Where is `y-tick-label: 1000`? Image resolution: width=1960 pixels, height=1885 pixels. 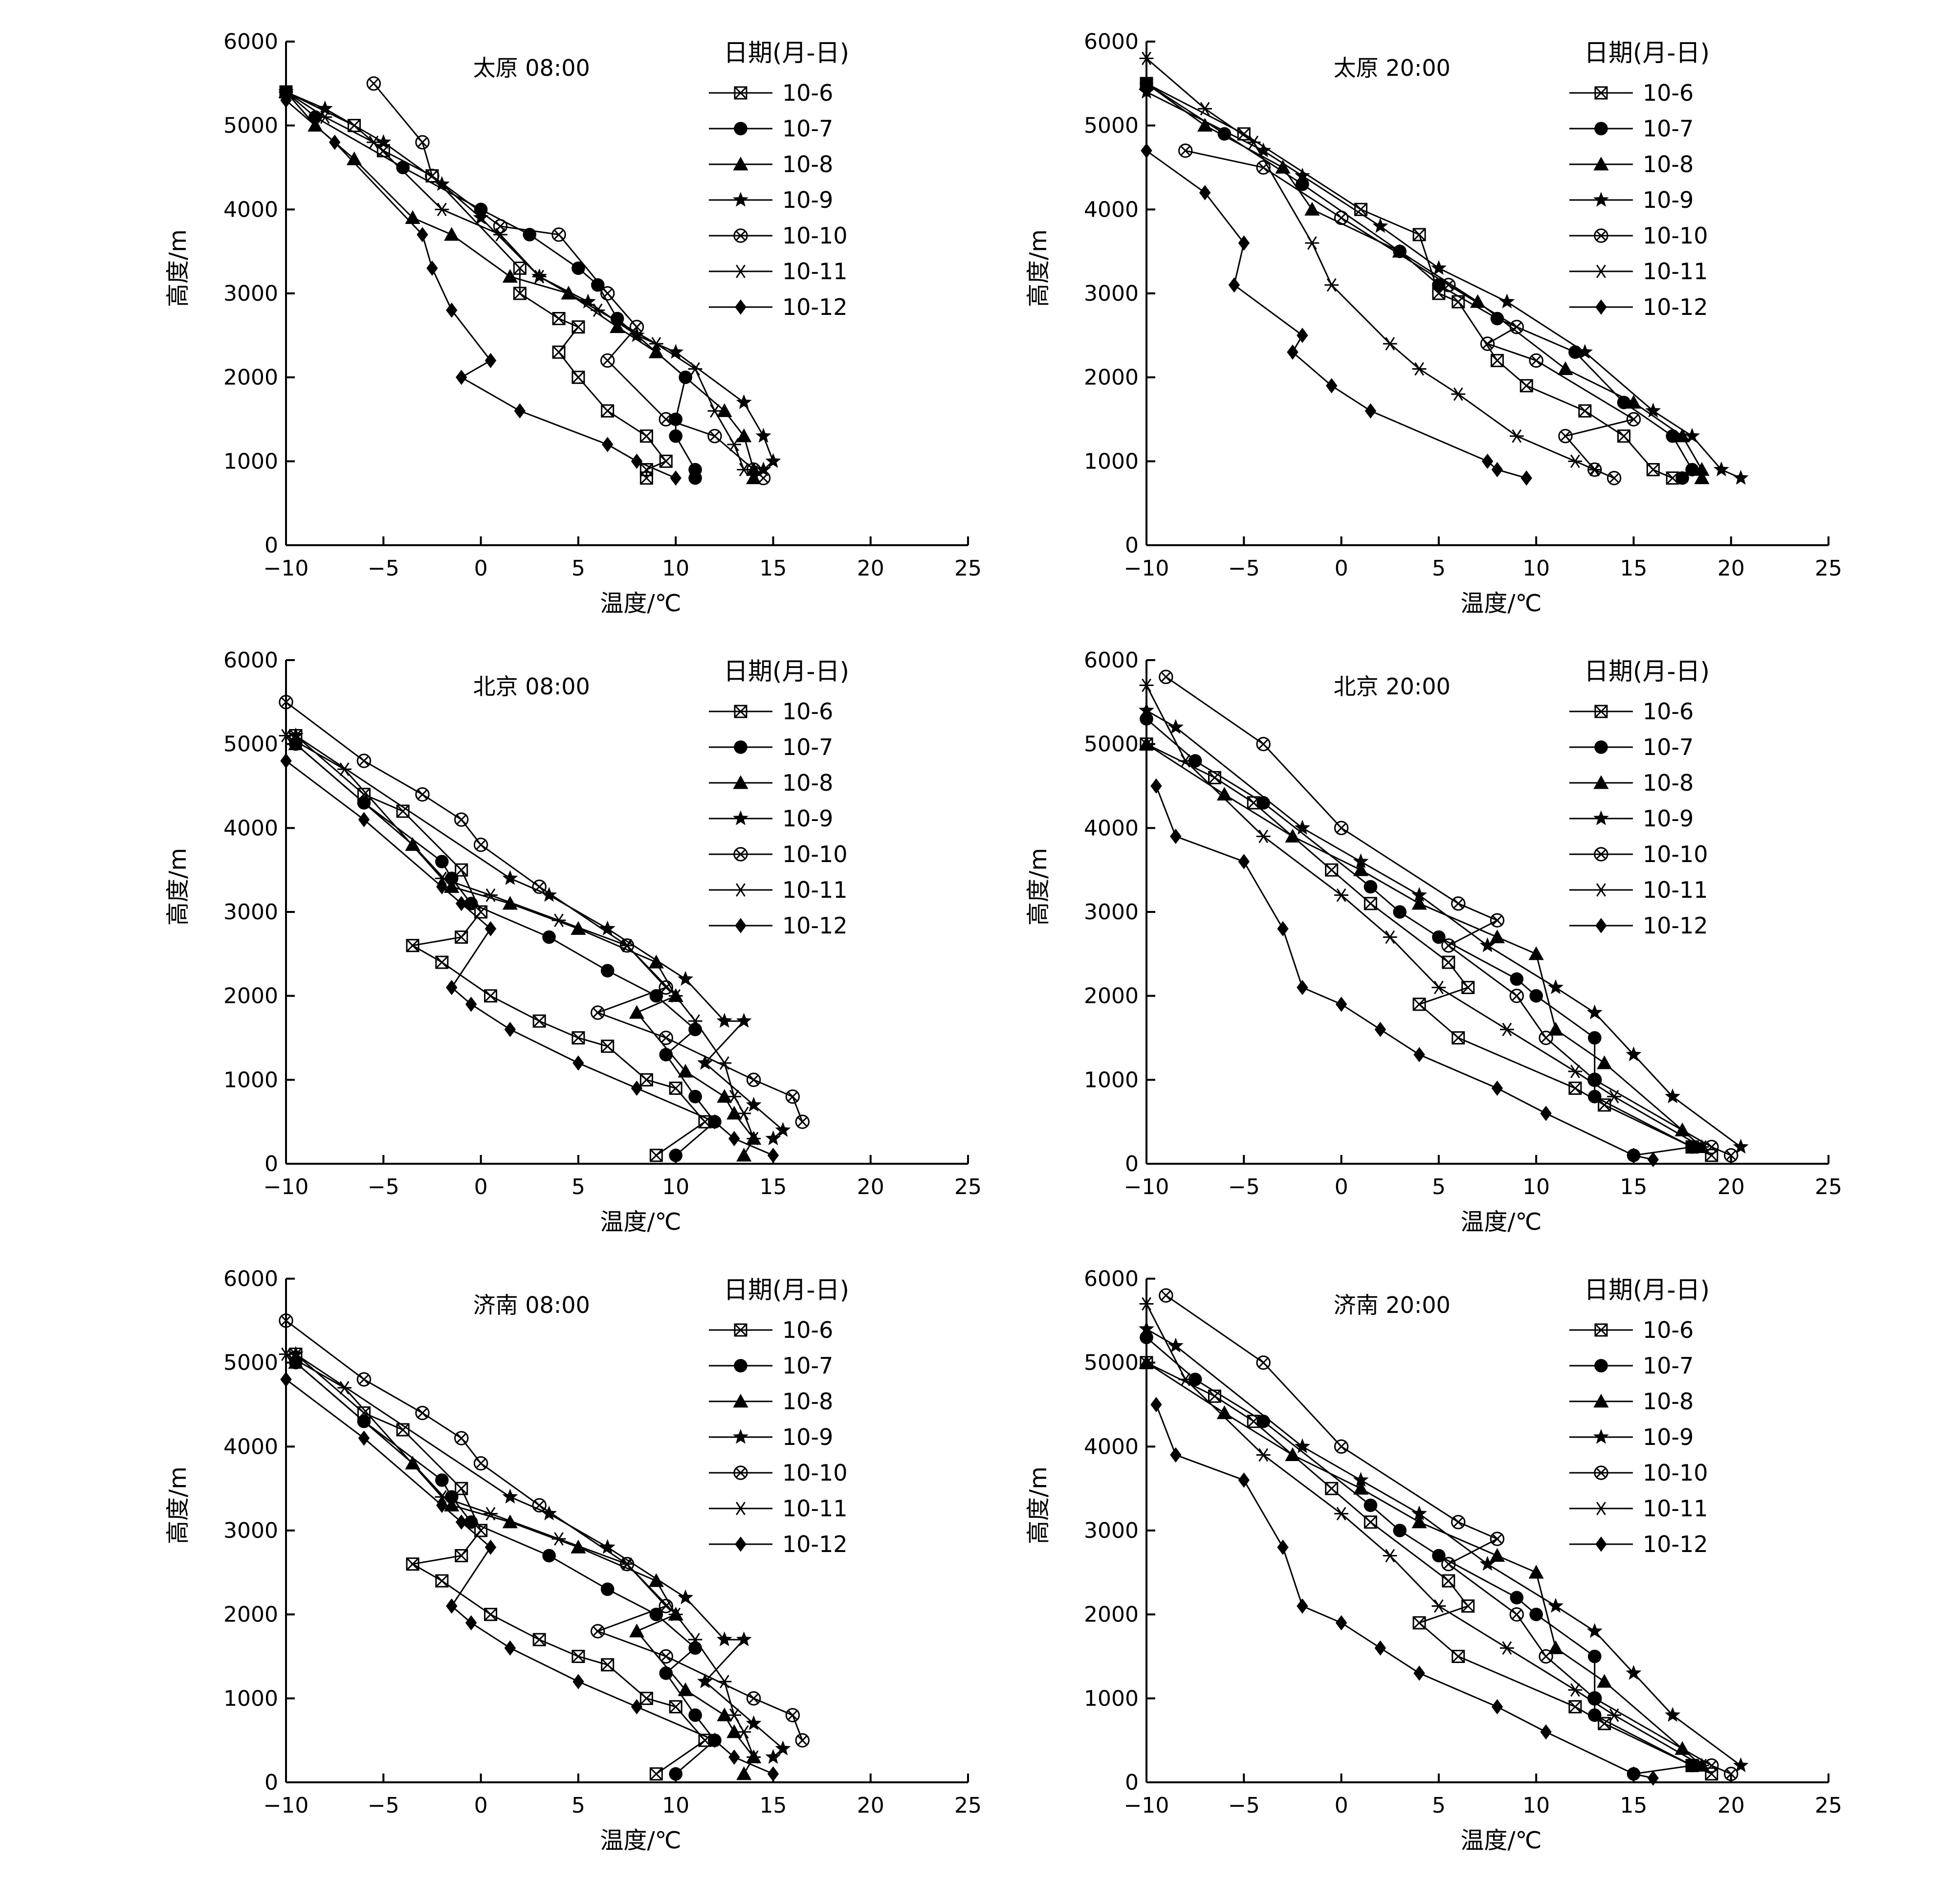
y-tick-label: 1000 is located at coordinates (250, 1079).